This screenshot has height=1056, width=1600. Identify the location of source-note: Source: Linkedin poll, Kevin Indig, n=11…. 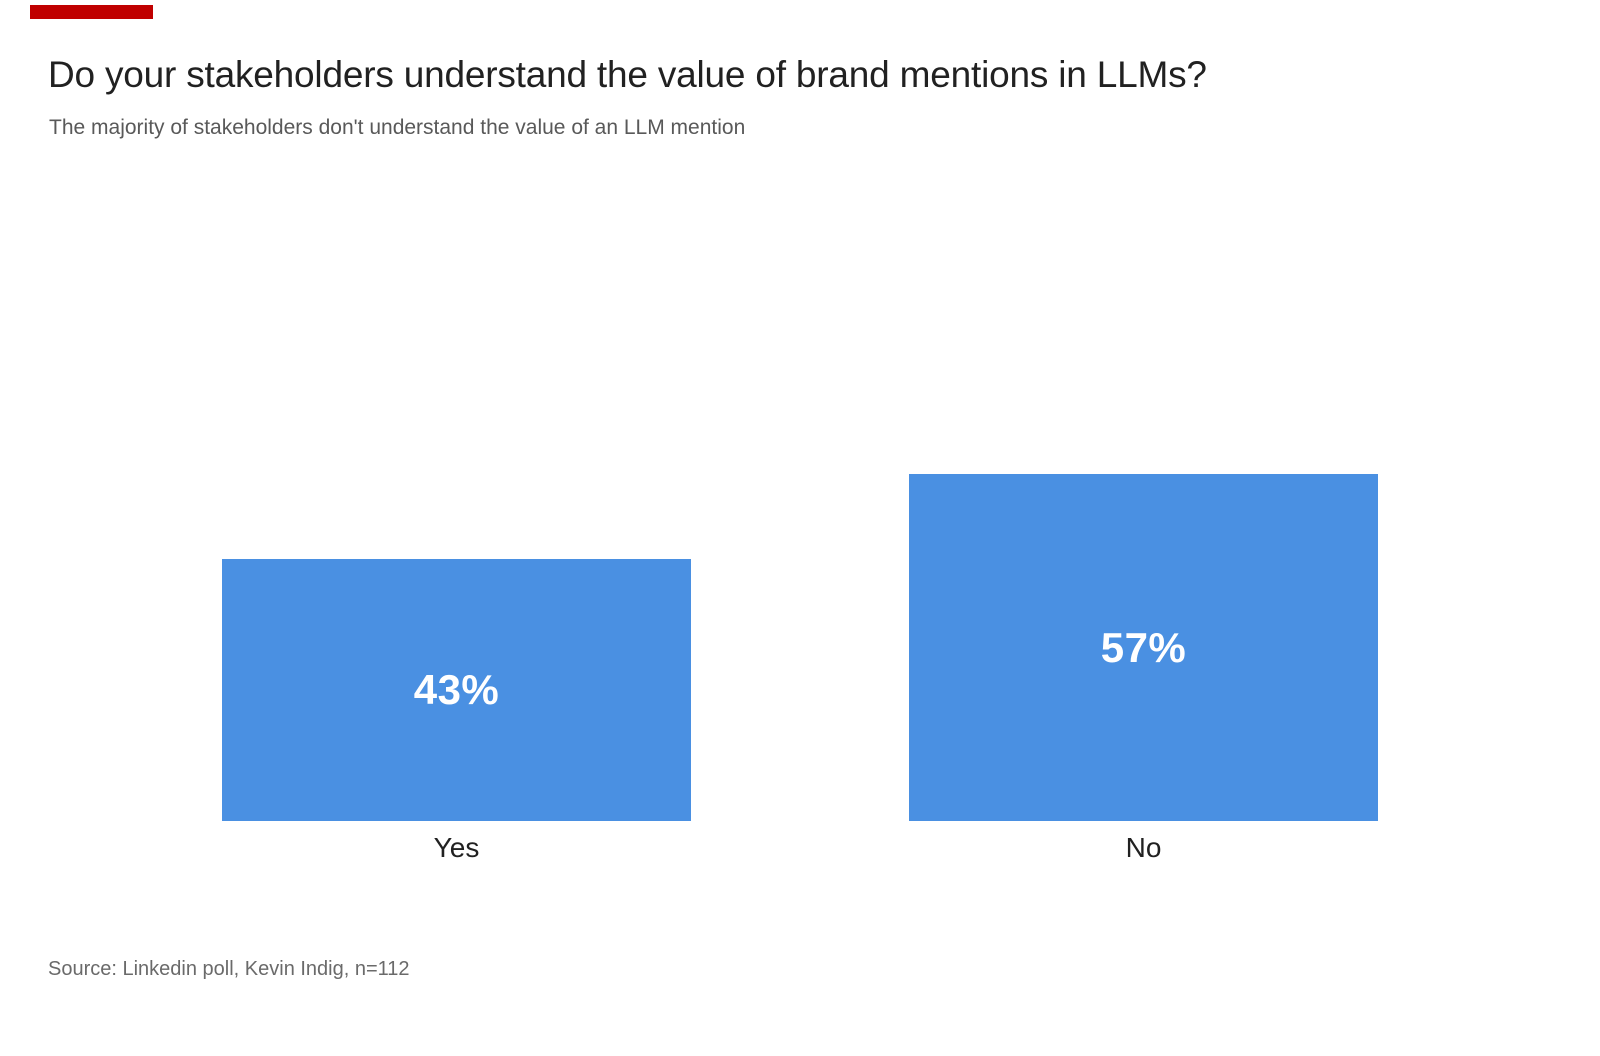
(229, 969).